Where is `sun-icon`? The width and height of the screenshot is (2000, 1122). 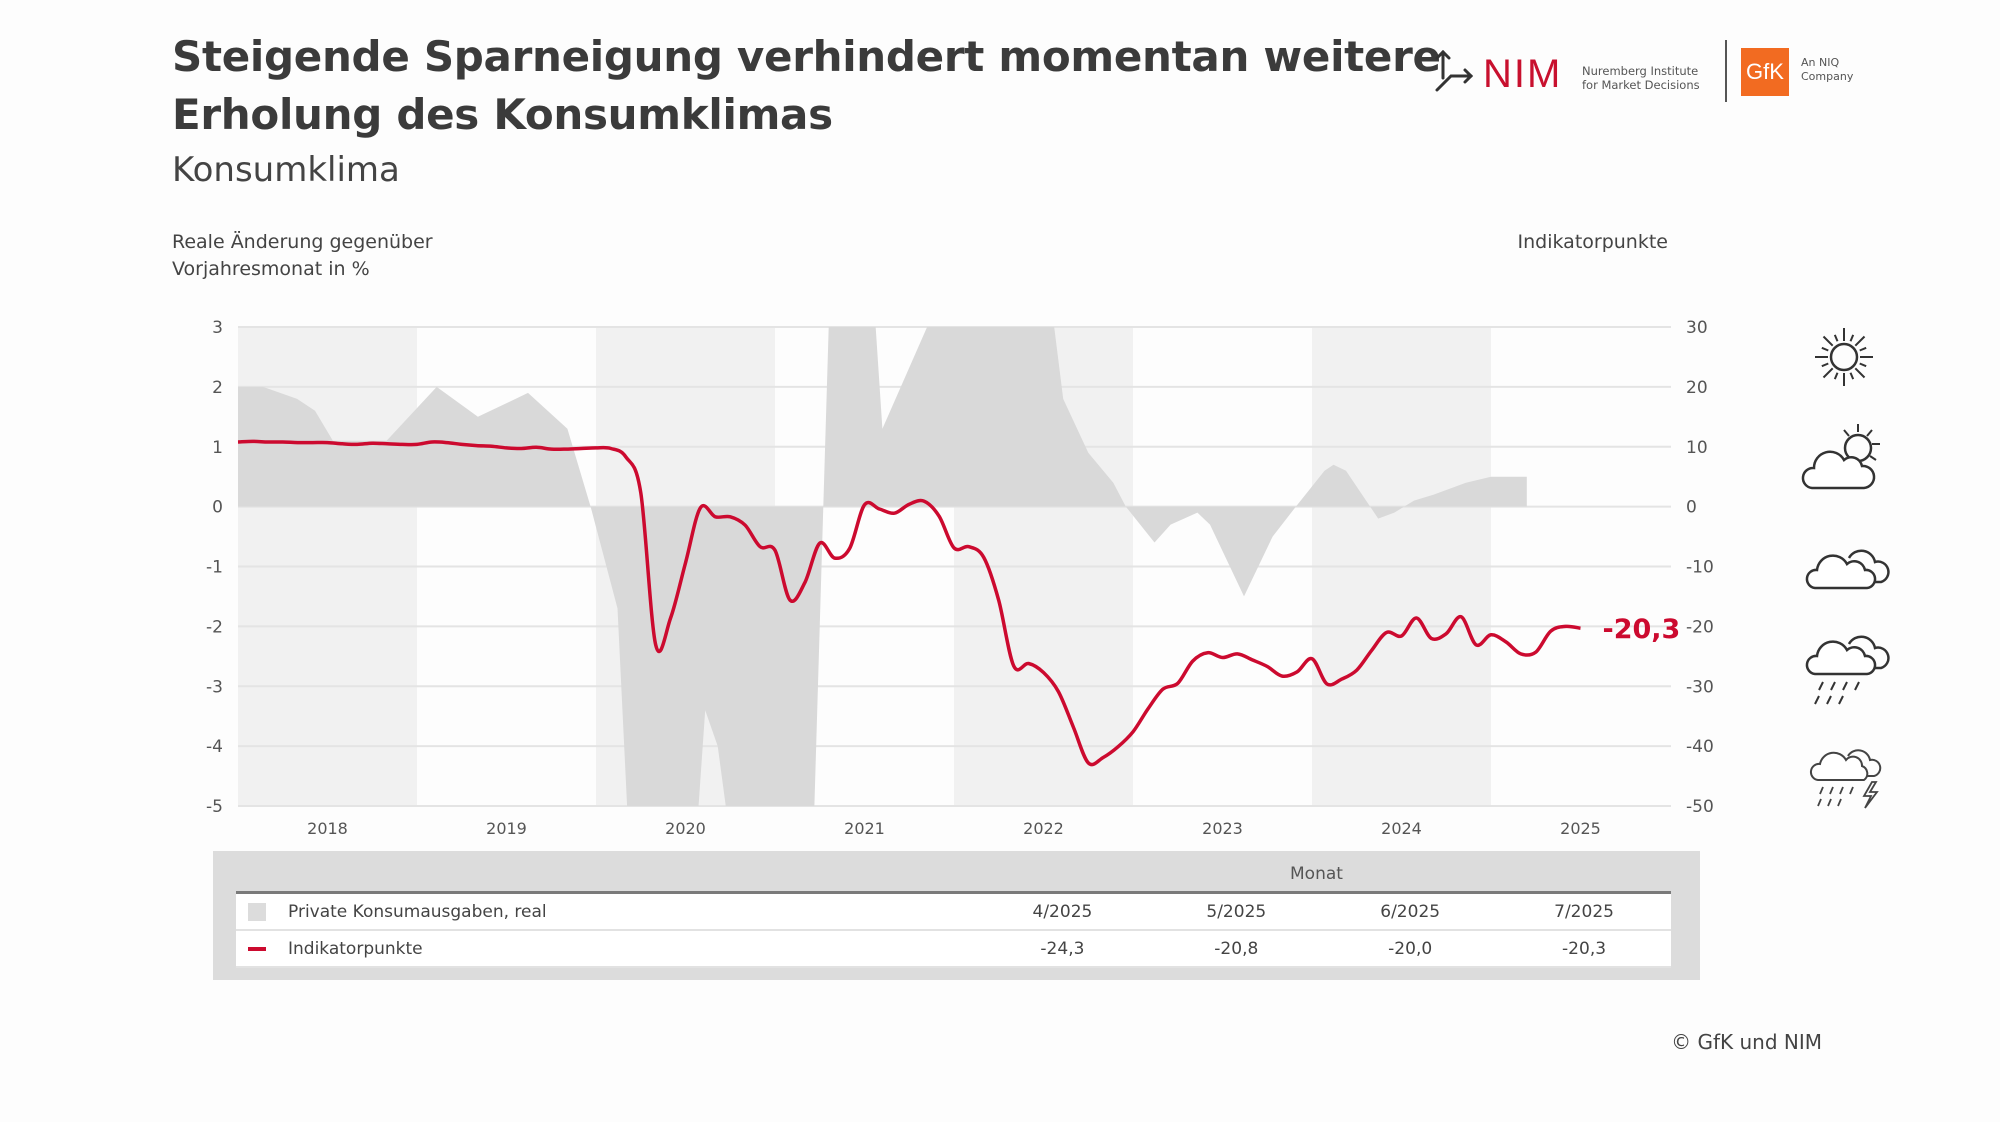 sun-icon is located at coordinates (1844, 357).